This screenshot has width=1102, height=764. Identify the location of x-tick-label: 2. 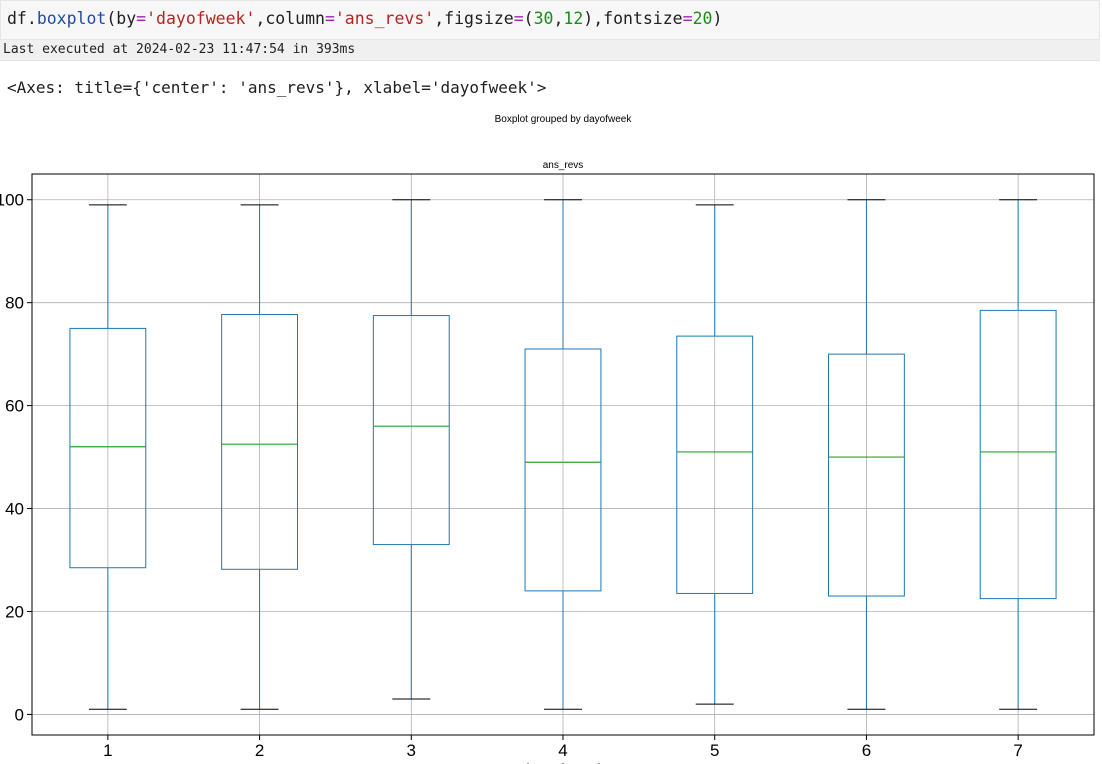
(259, 750).